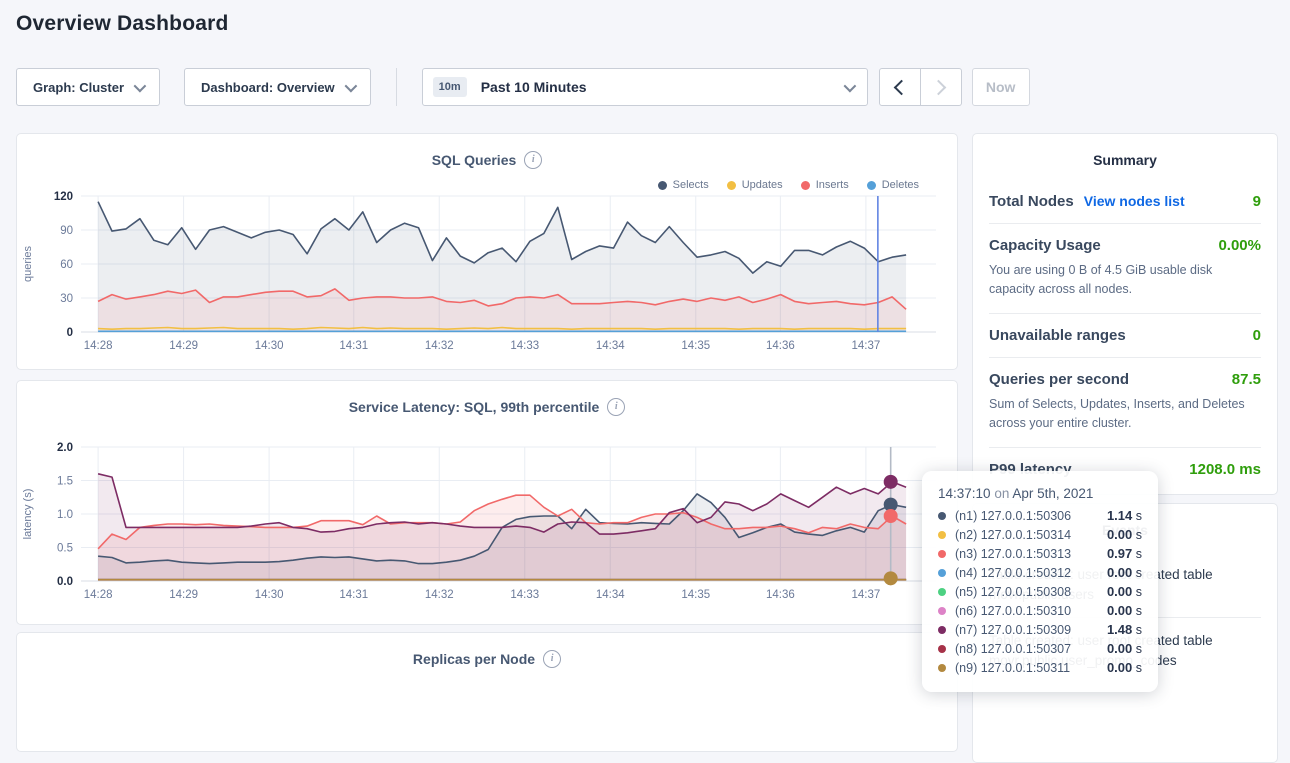  Describe the element at coordinates (269, 346) in the screenshot. I see `svg-text: 14:30` at that location.